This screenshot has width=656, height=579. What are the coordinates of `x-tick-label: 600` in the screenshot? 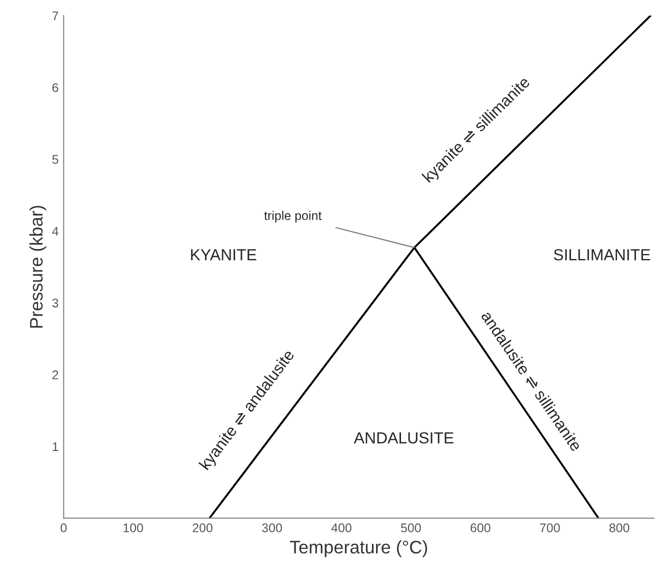 It's located at (480, 527).